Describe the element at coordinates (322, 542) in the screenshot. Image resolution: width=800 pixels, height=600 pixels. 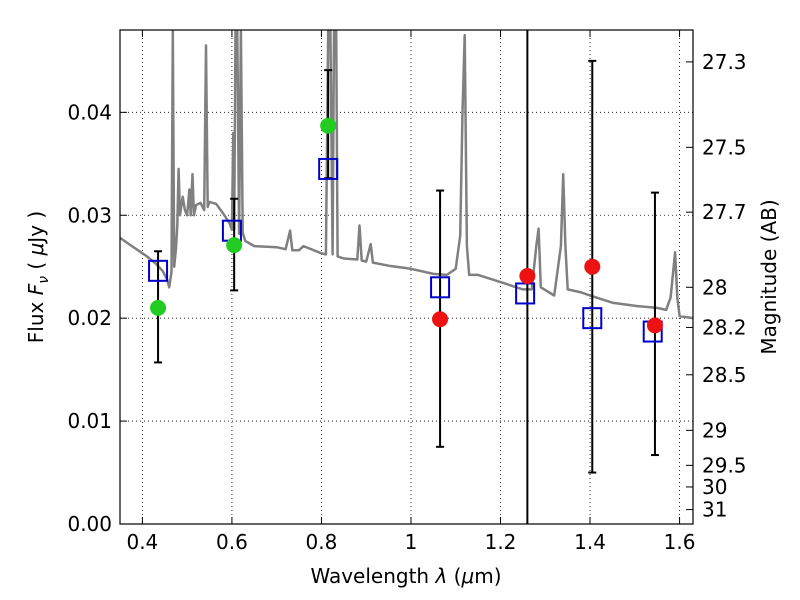
I see `x-tick-label: 0.8` at that location.